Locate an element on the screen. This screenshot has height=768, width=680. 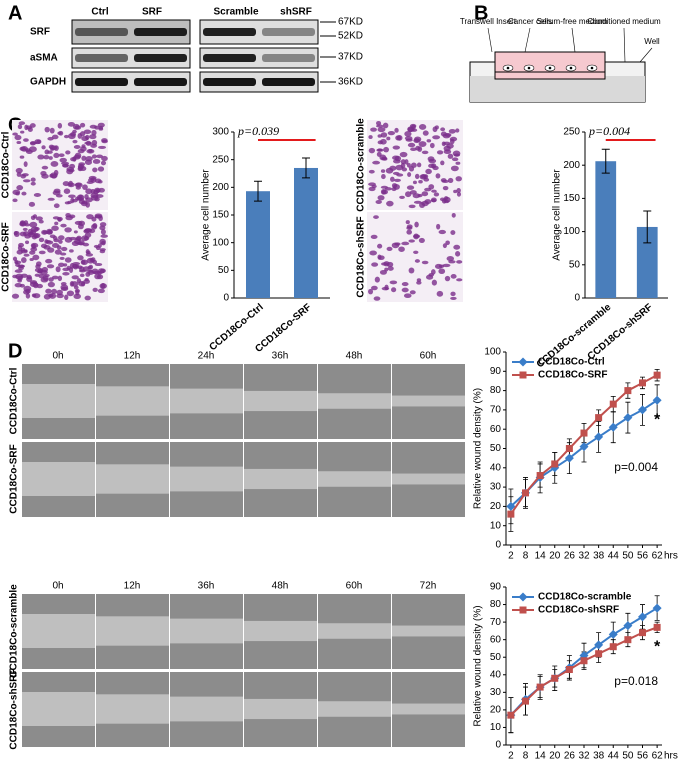
panel-label: B is located at coordinates (481, 13).